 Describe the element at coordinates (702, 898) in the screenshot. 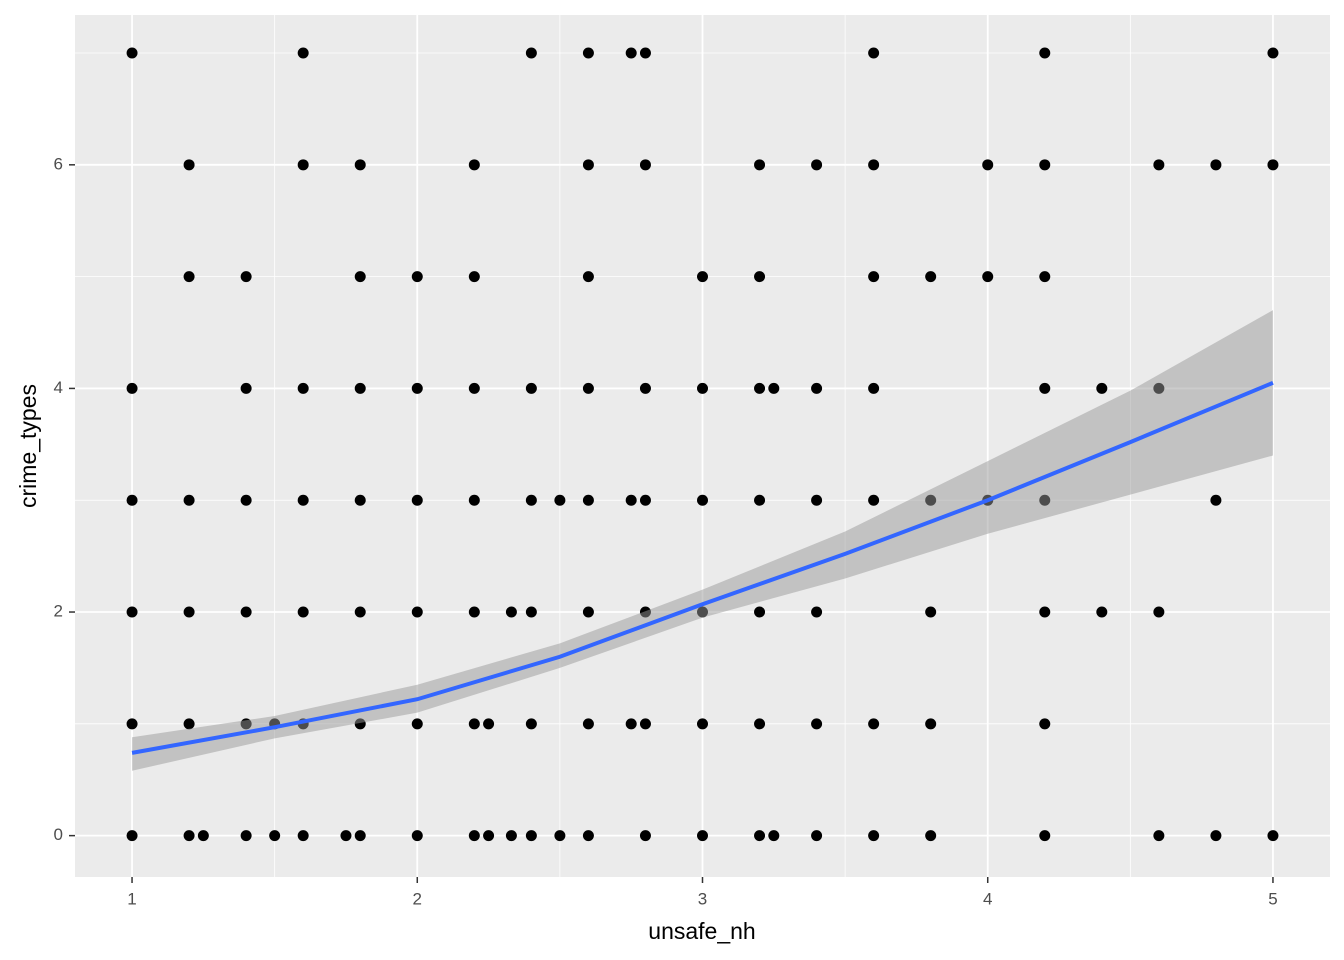

I see `x-tick-label: 3` at that location.